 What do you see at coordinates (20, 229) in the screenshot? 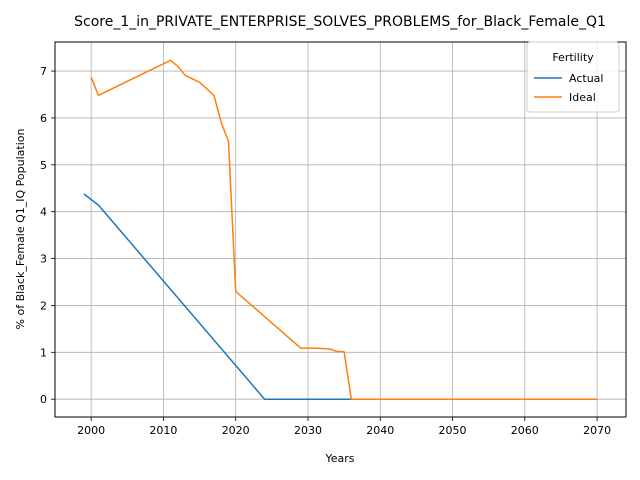
I see `y-axis-label: % of Black_Female Q1_IQ Population` at bounding box center [20, 229].